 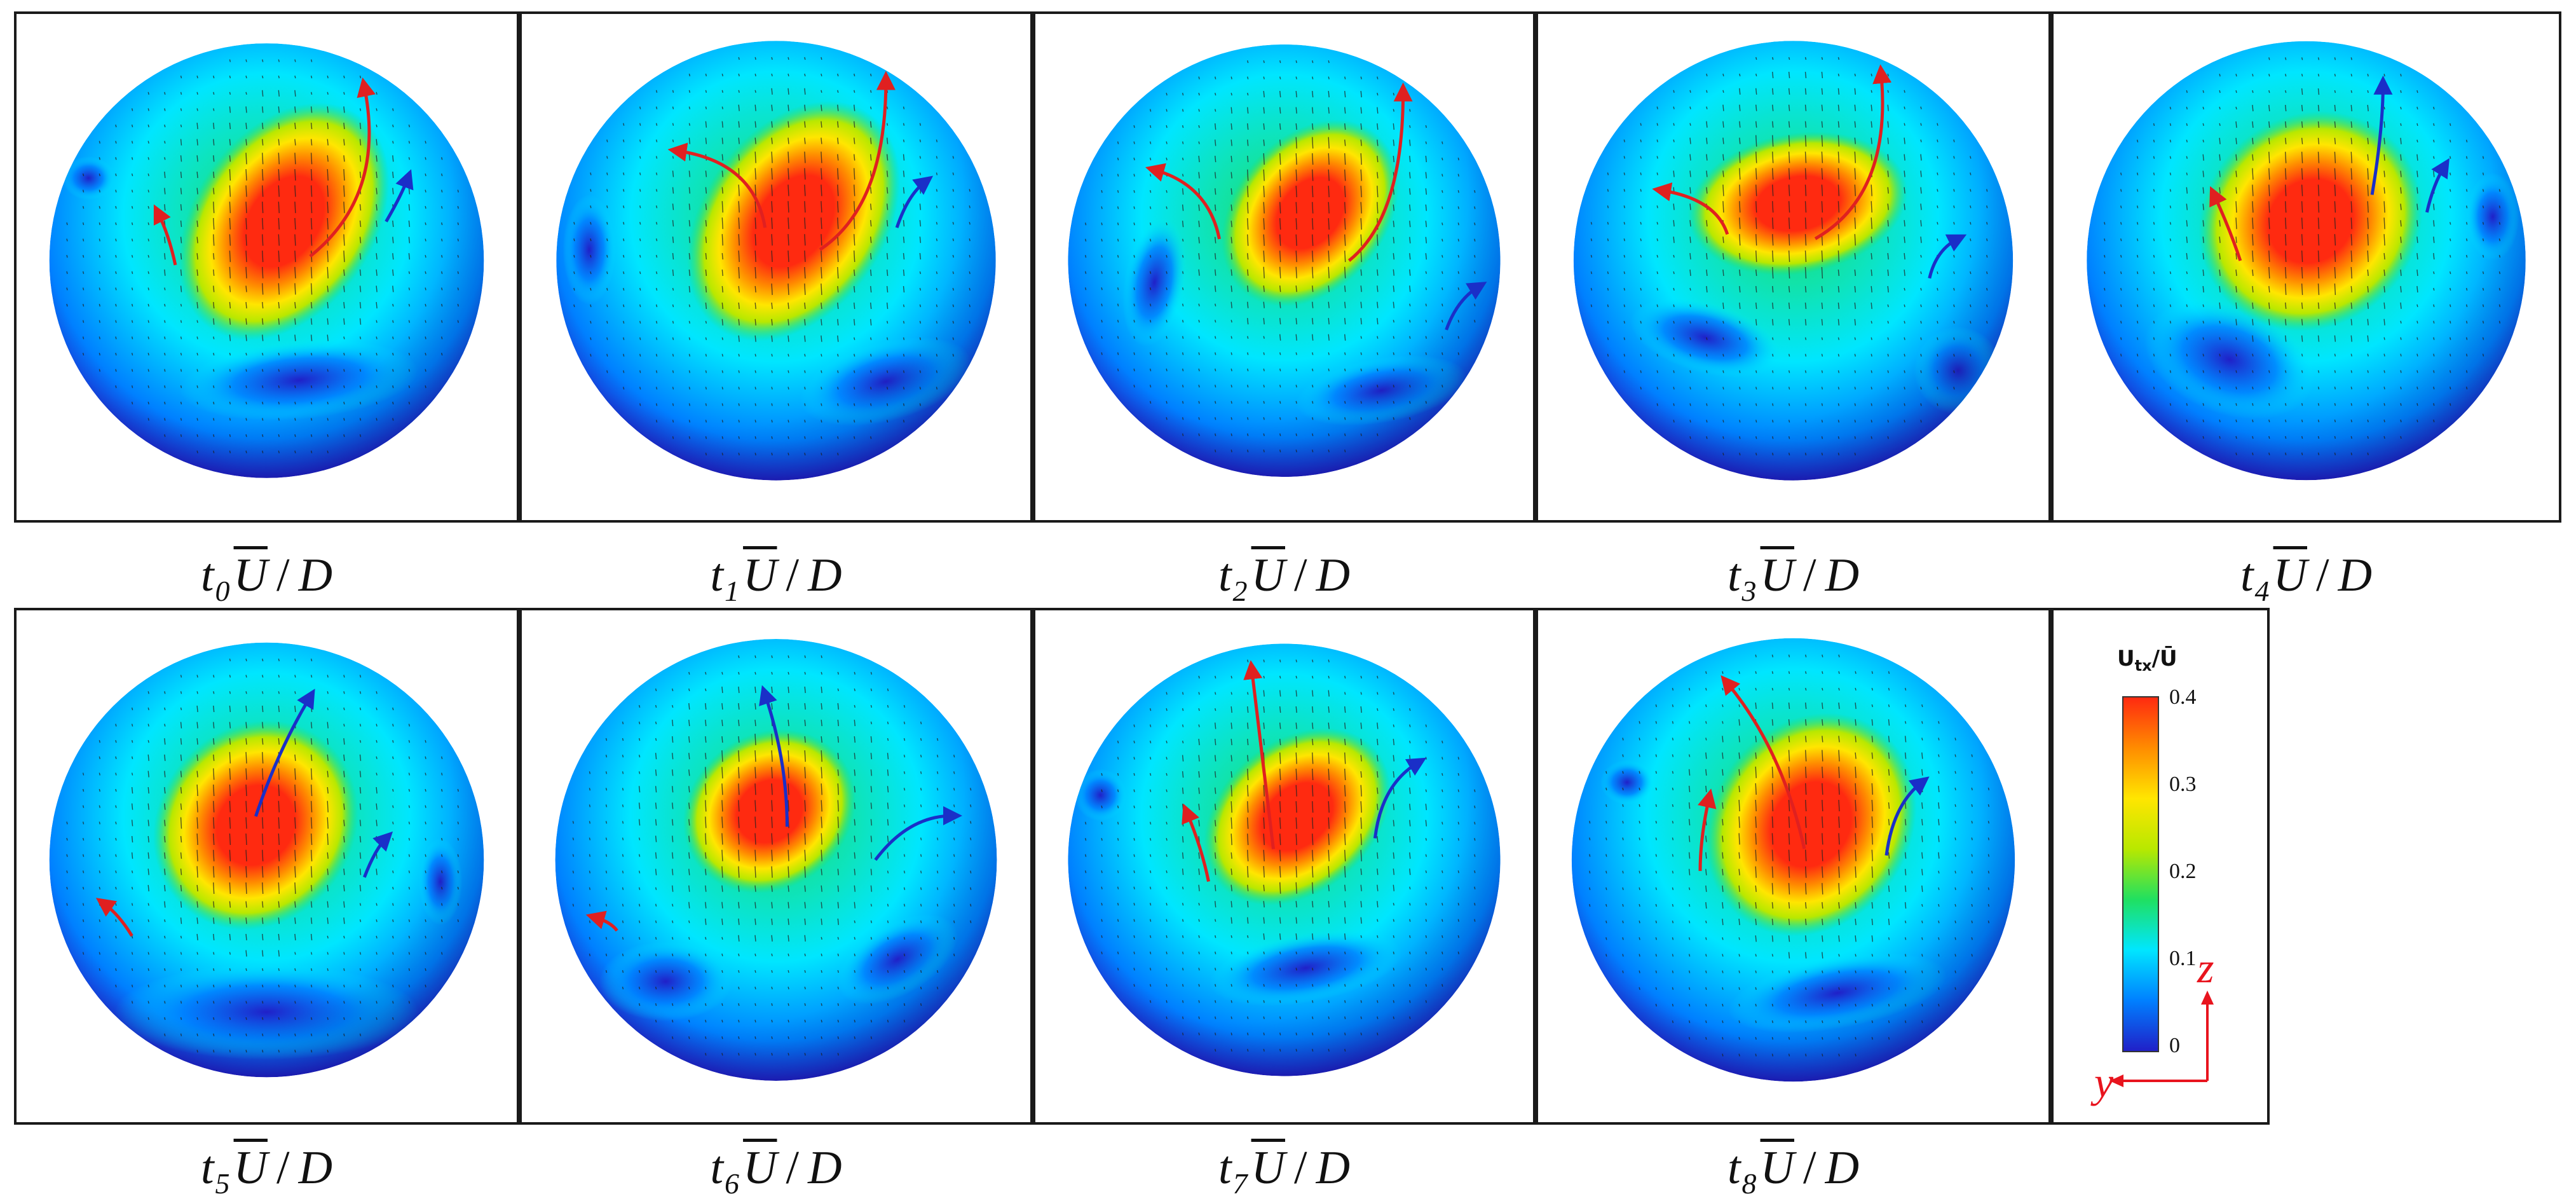 What do you see at coordinates (2168, 658) in the screenshot?
I see `legend-title-over: Ū` at bounding box center [2168, 658].